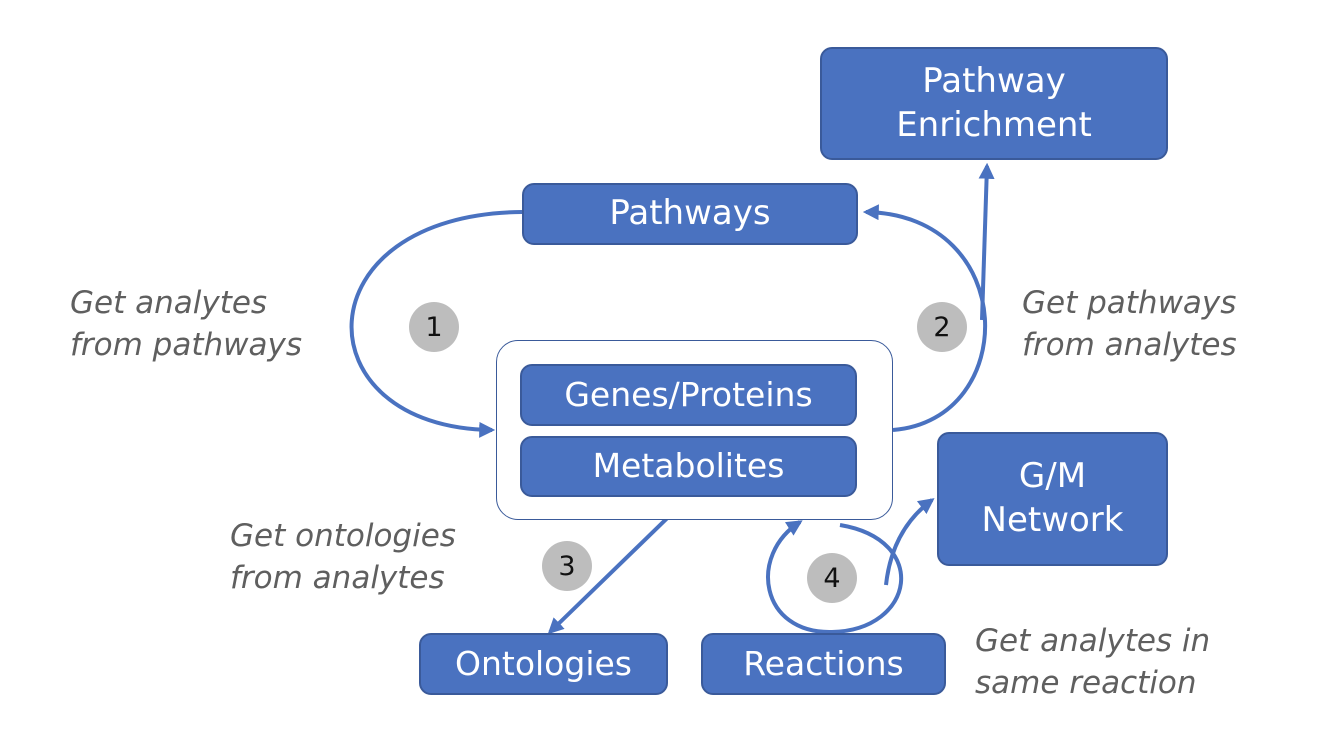 The height and width of the screenshot is (750, 1338). I want to click on step-1-badge: 1, so click(434, 327).